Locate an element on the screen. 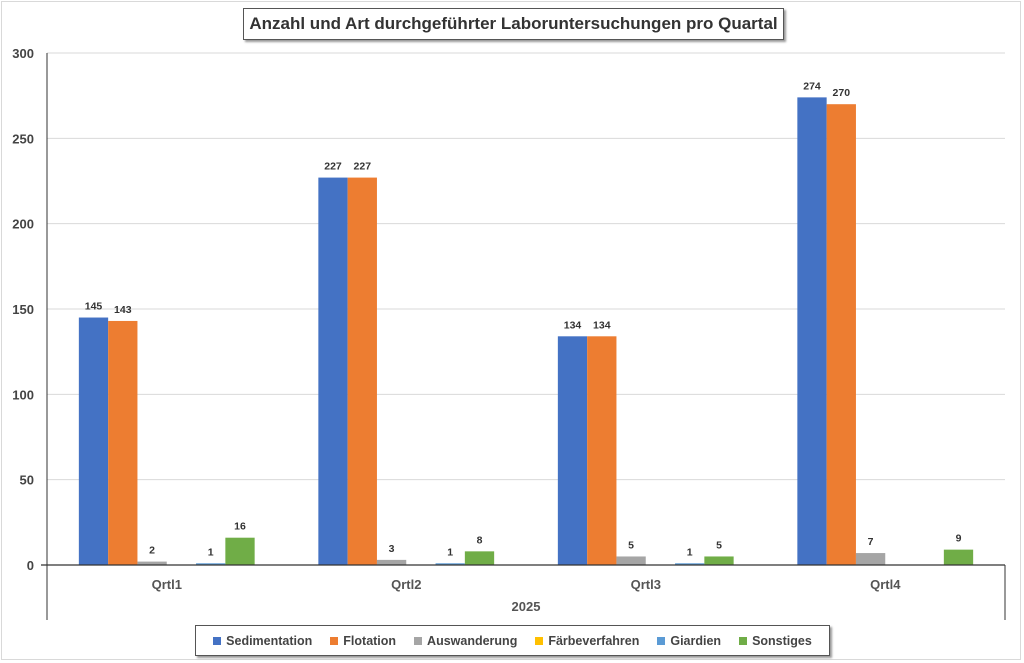  y-tick-label: 150 is located at coordinates (23, 309).